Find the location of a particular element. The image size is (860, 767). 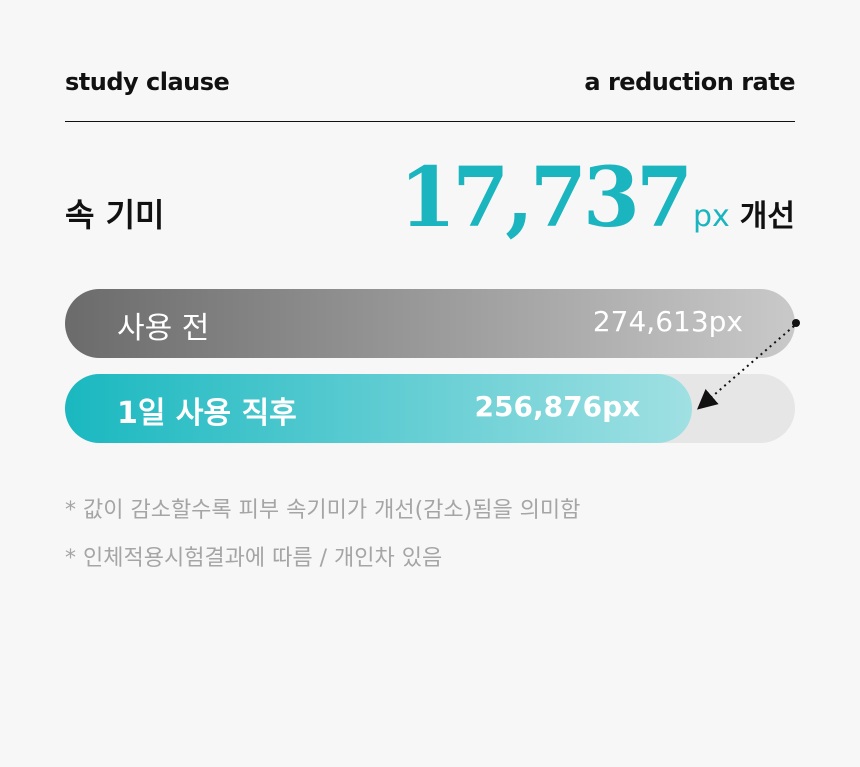

divider is located at coordinates (430, 121).